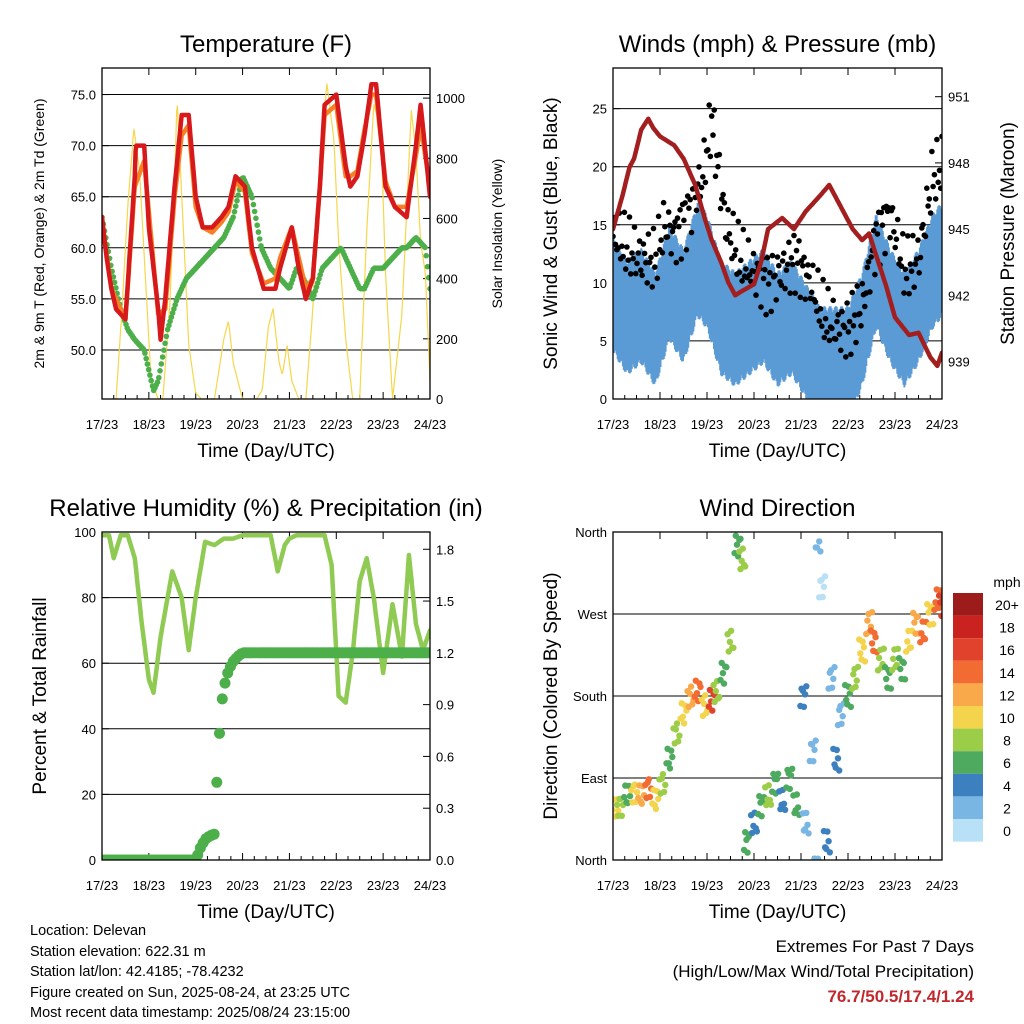 The height and width of the screenshot is (1024, 1024). Describe the element at coordinates (447, 218) in the screenshot. I see `y2-tick-label: 600` at that location.